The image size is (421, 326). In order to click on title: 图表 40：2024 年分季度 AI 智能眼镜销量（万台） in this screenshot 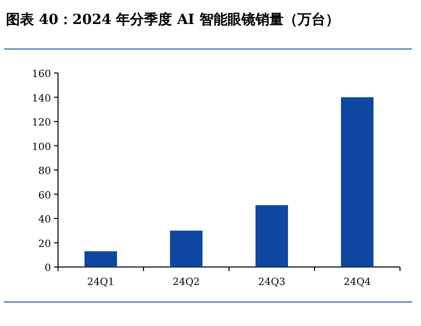, I will do `click(173, 20)`.